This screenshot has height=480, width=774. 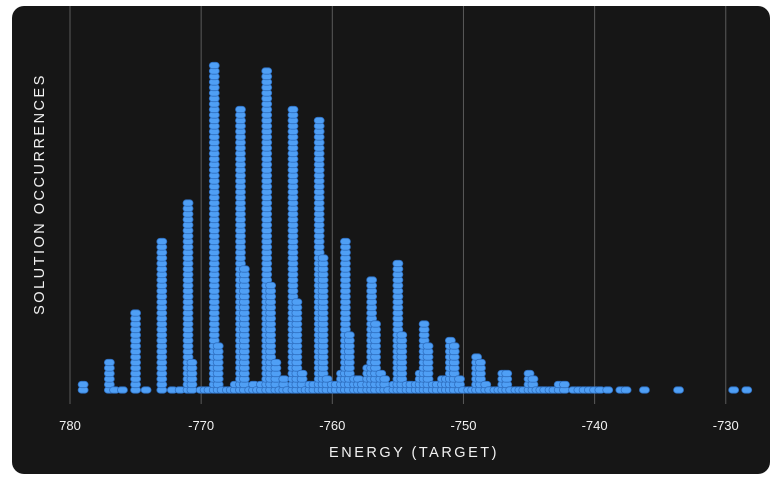 What do you see at coordinates (70, 425) in the screenshot?
I see `x-tick-label: 780` at bounding box center [70, 425].